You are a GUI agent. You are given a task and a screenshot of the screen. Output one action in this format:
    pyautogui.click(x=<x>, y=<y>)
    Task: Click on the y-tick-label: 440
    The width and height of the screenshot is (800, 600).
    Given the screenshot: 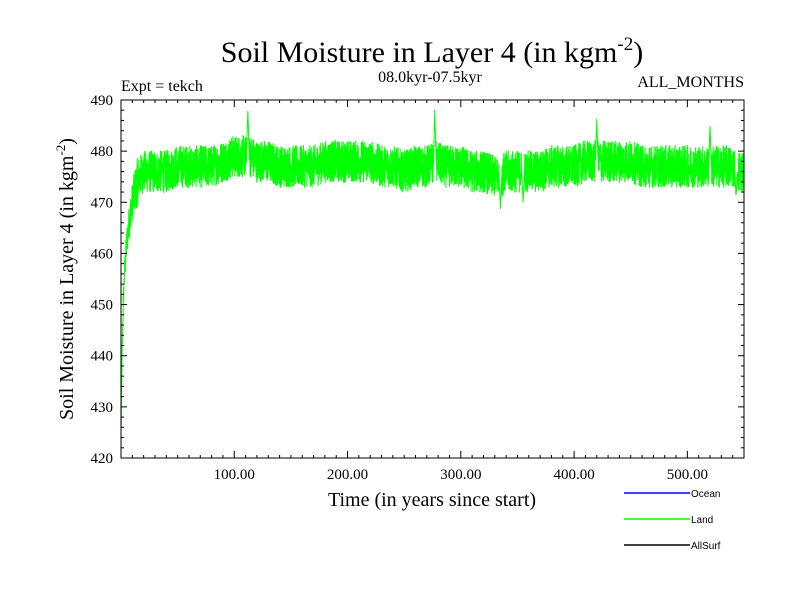 What is the action you would take?
    pyautogui.click(x=102, y=357)
    